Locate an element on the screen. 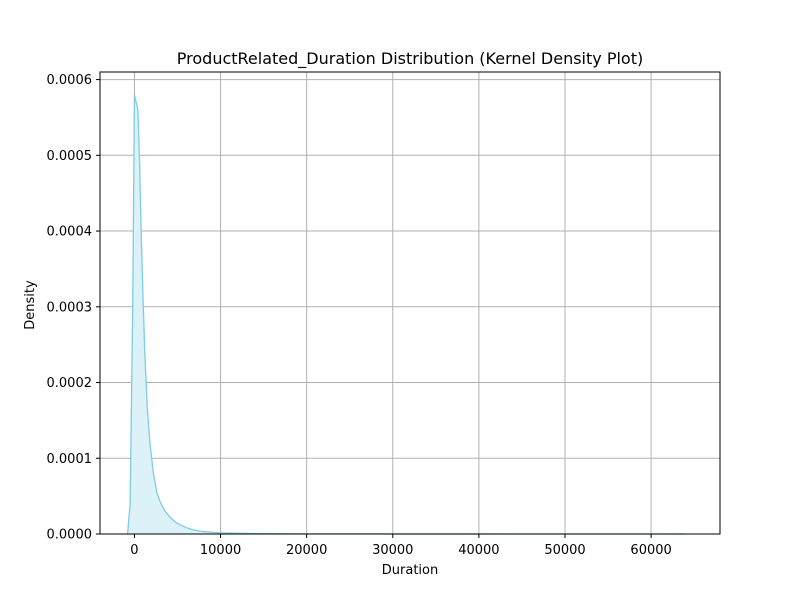 This screenshot has height=604, width=800. y-tick-label: 0.0005 is located at coordinates (70, 156).